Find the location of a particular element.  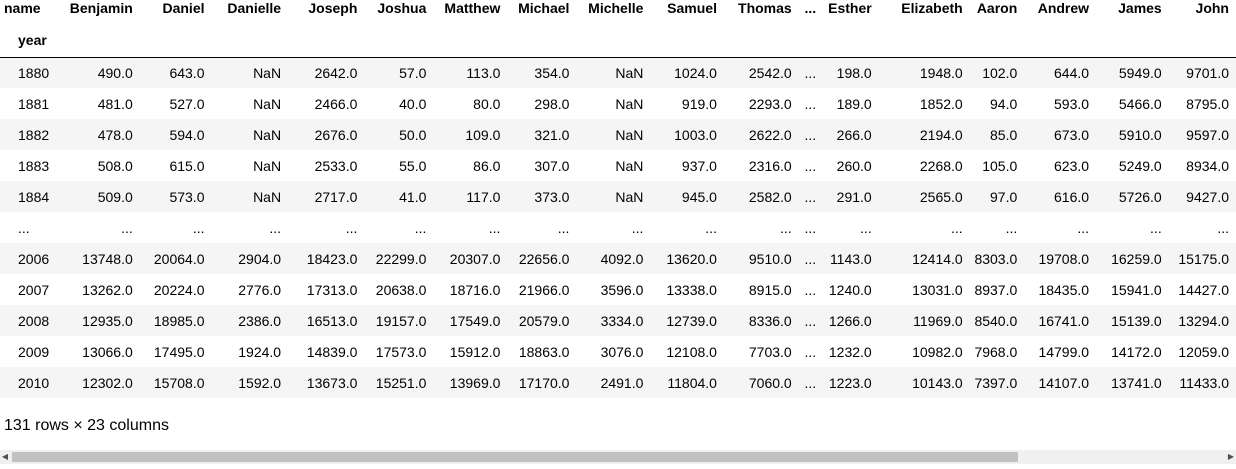

index-header-row: year is located at coordinates (618, 41).